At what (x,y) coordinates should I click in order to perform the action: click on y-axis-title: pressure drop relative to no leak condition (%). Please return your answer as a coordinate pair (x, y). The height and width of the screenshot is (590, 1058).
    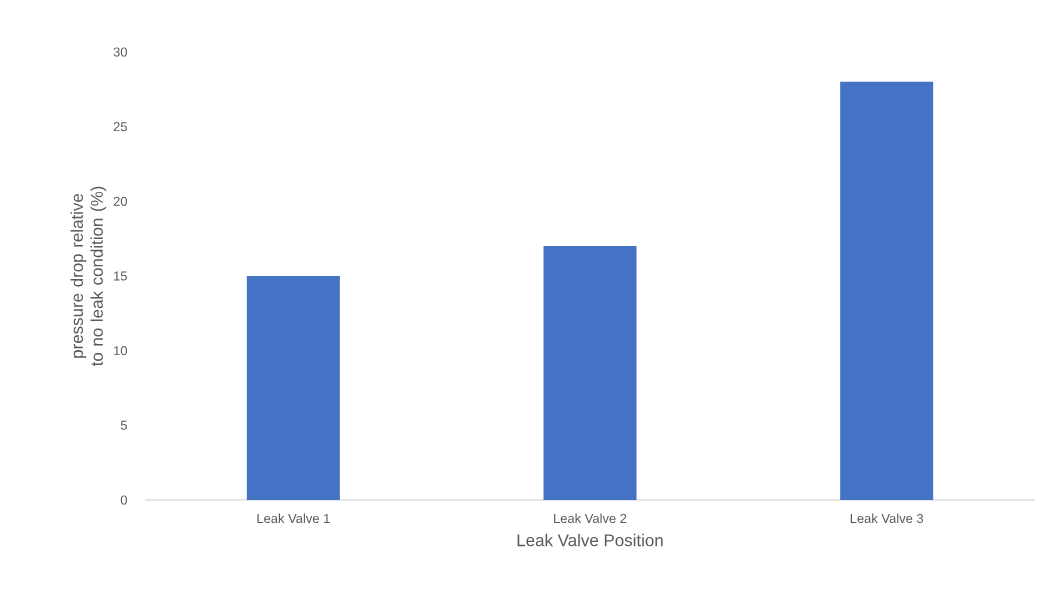
    Looking at the image, I should click on (88, 276).